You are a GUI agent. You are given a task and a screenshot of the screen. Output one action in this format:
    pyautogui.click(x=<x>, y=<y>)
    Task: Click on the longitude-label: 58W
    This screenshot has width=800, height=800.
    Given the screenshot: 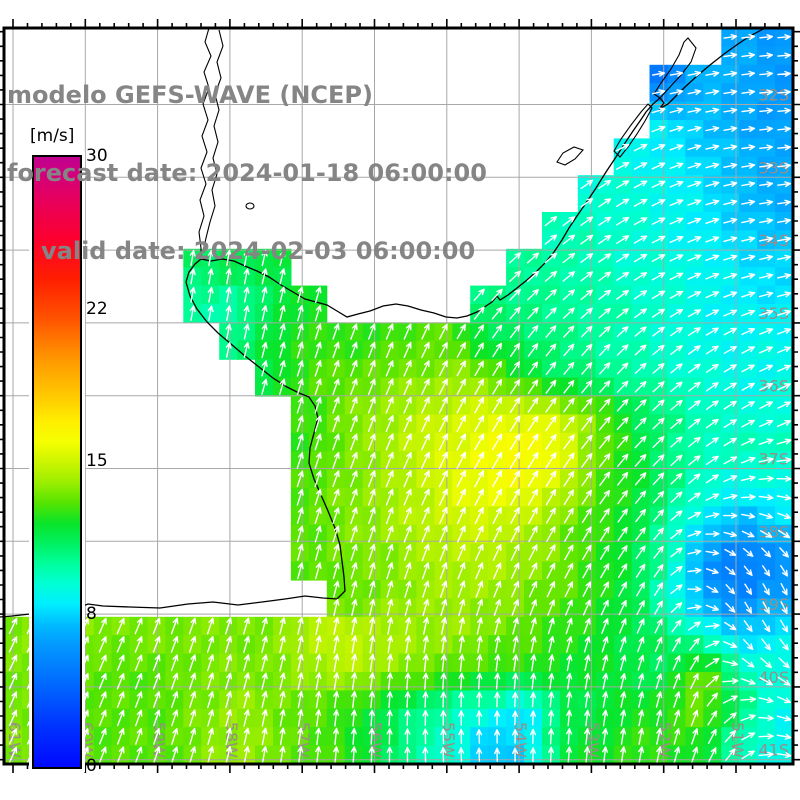 What is the action you would take?
    pyautogui.click(x=231, y=740)
    